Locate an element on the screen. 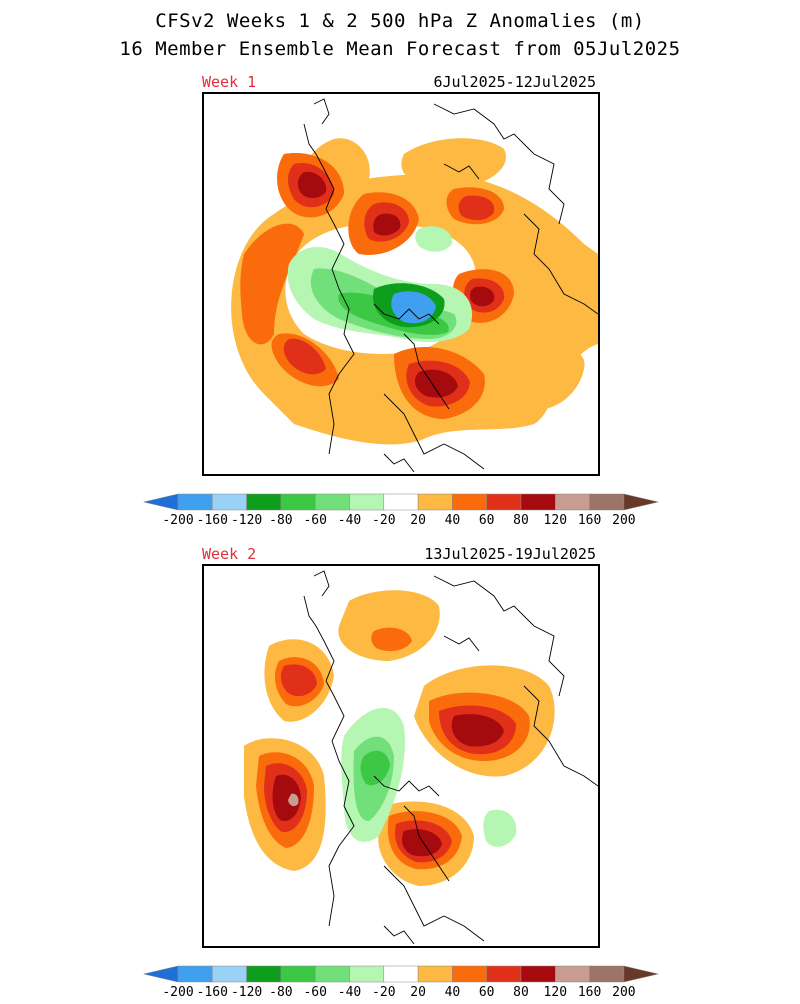  week2-dates: 13Jul2025-19Jul2025 is located at coordinates (510, 554).